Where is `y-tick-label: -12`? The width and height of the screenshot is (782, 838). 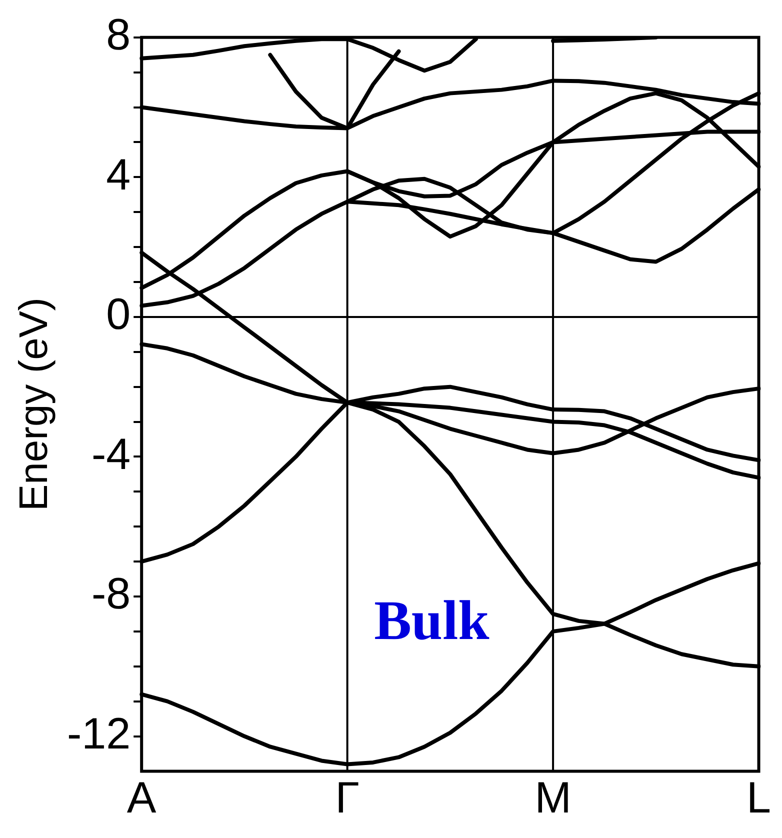
y-tick-label: -12 is located at coordinates (99, 733).